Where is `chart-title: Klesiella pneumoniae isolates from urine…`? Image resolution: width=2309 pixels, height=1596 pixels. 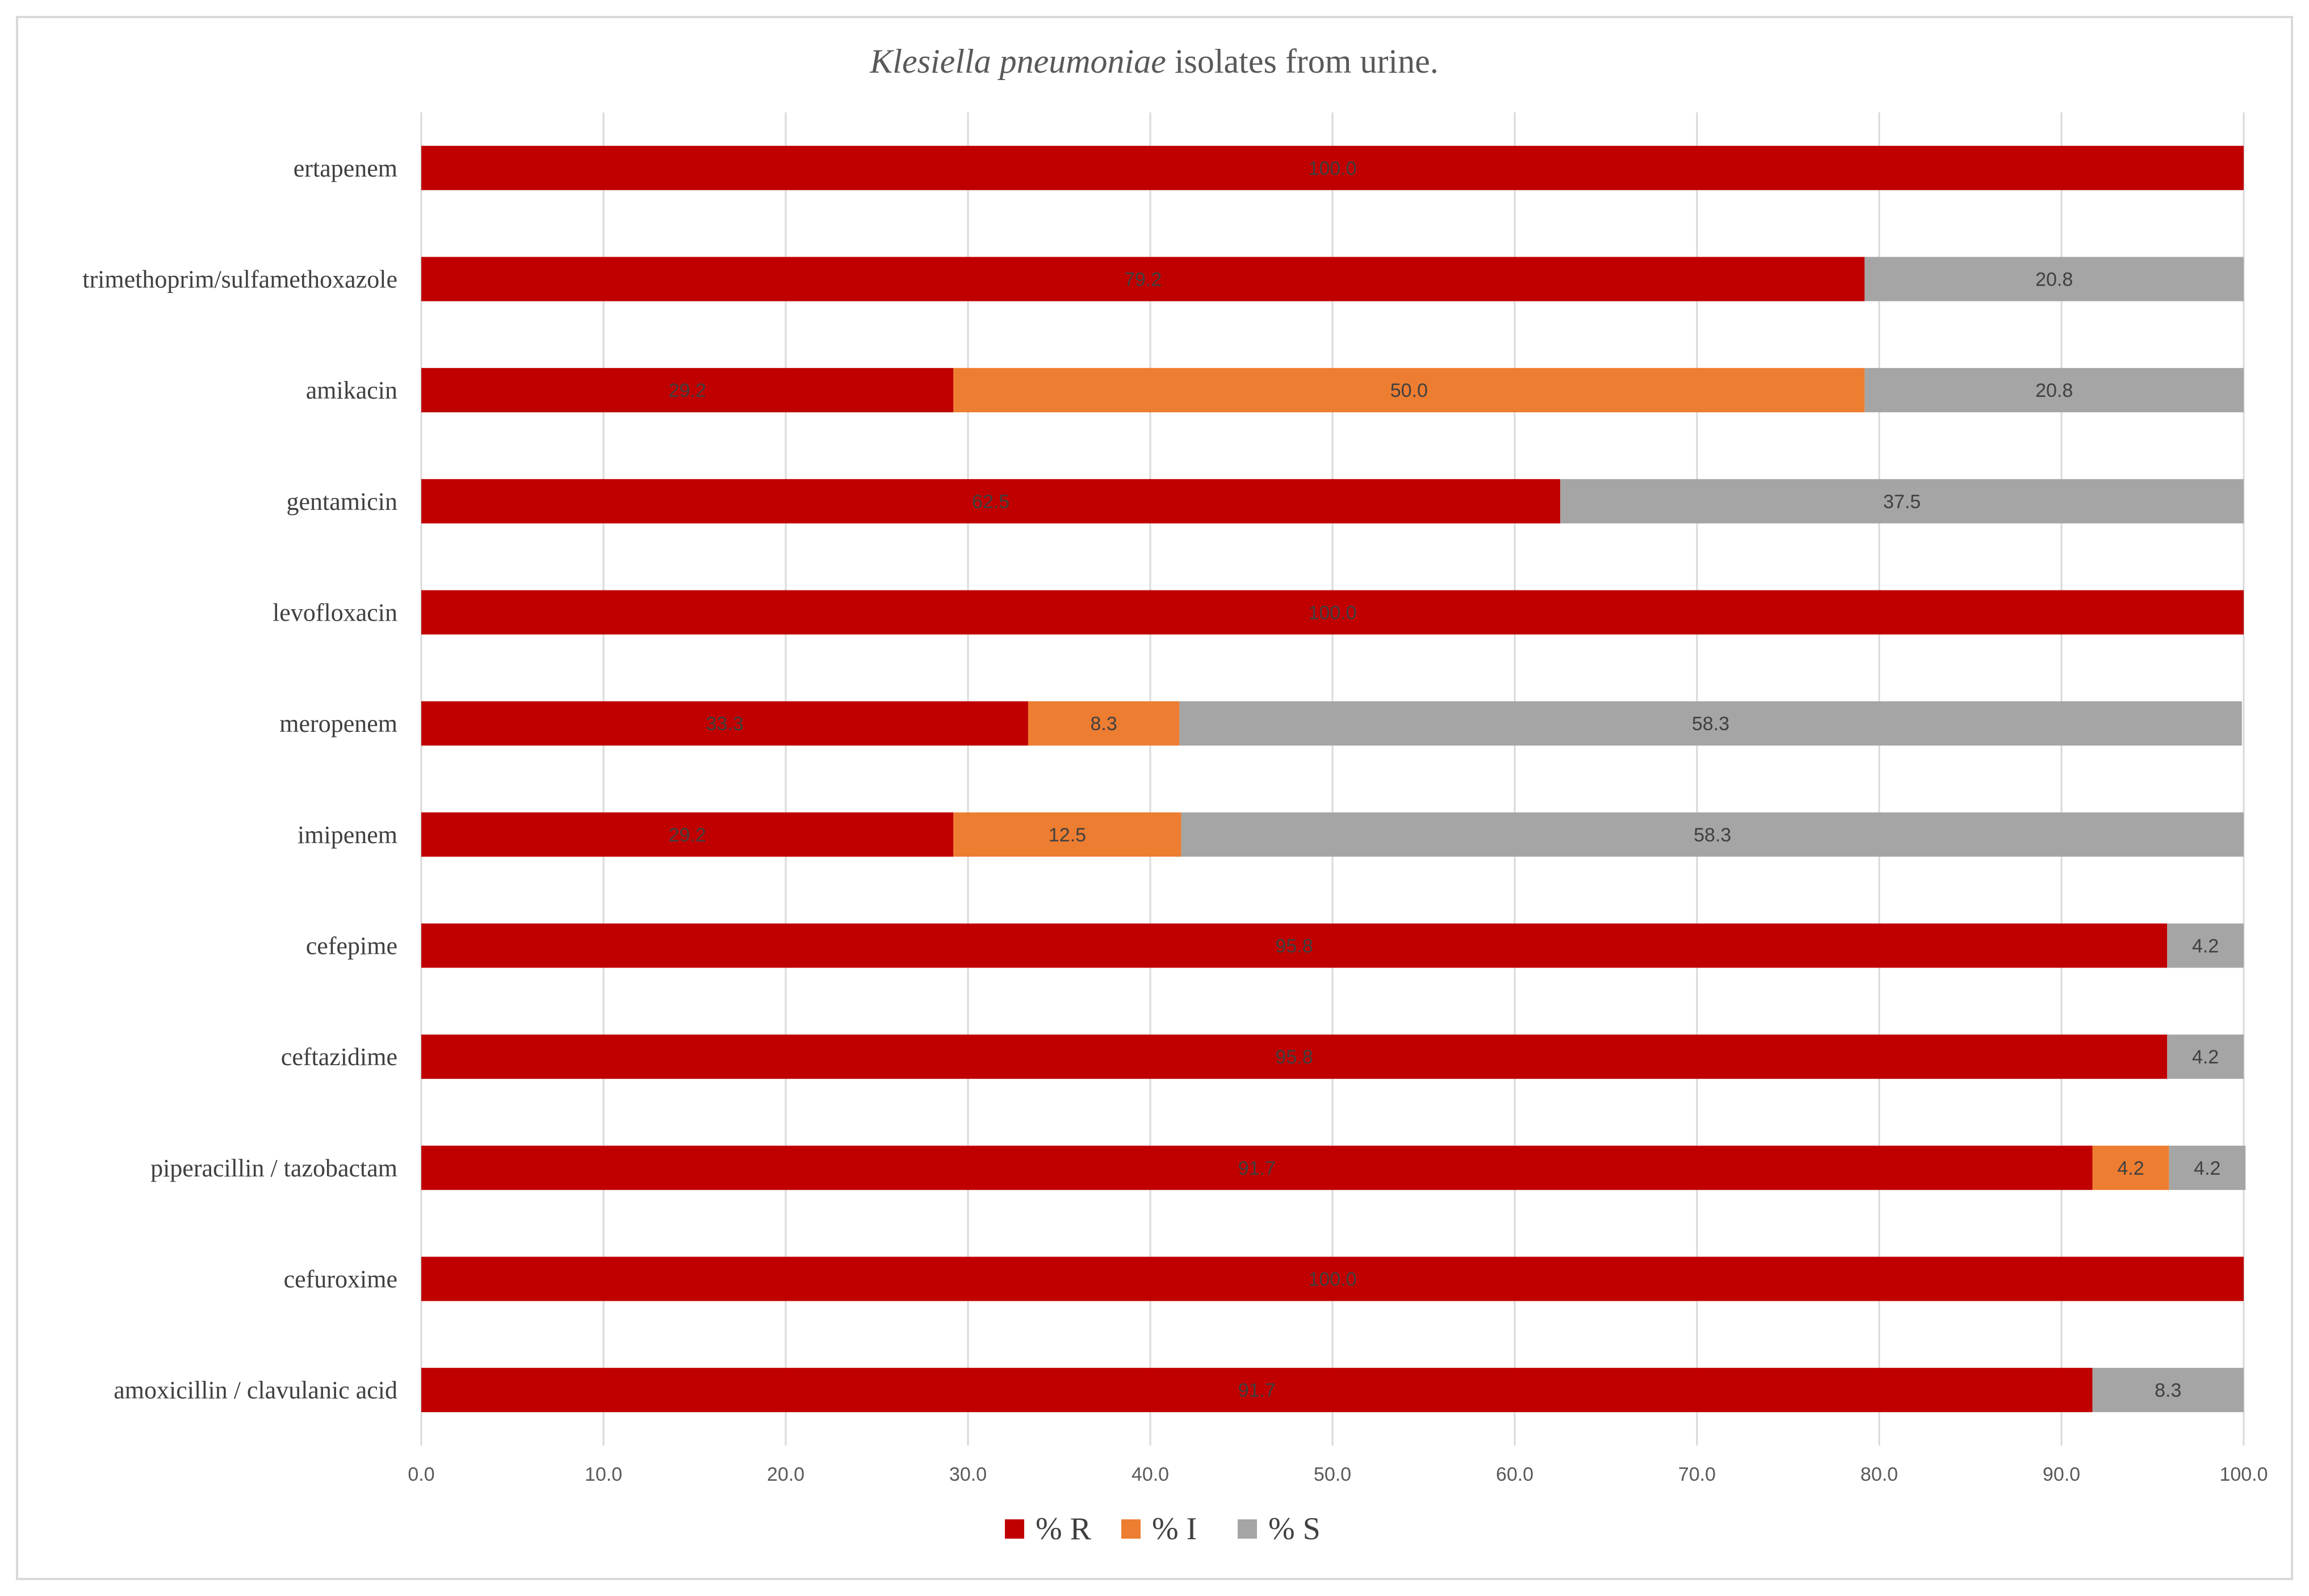
chart-title: Klesiella pneumoniae isolates from urine… is located at coordinates (1153, 61).